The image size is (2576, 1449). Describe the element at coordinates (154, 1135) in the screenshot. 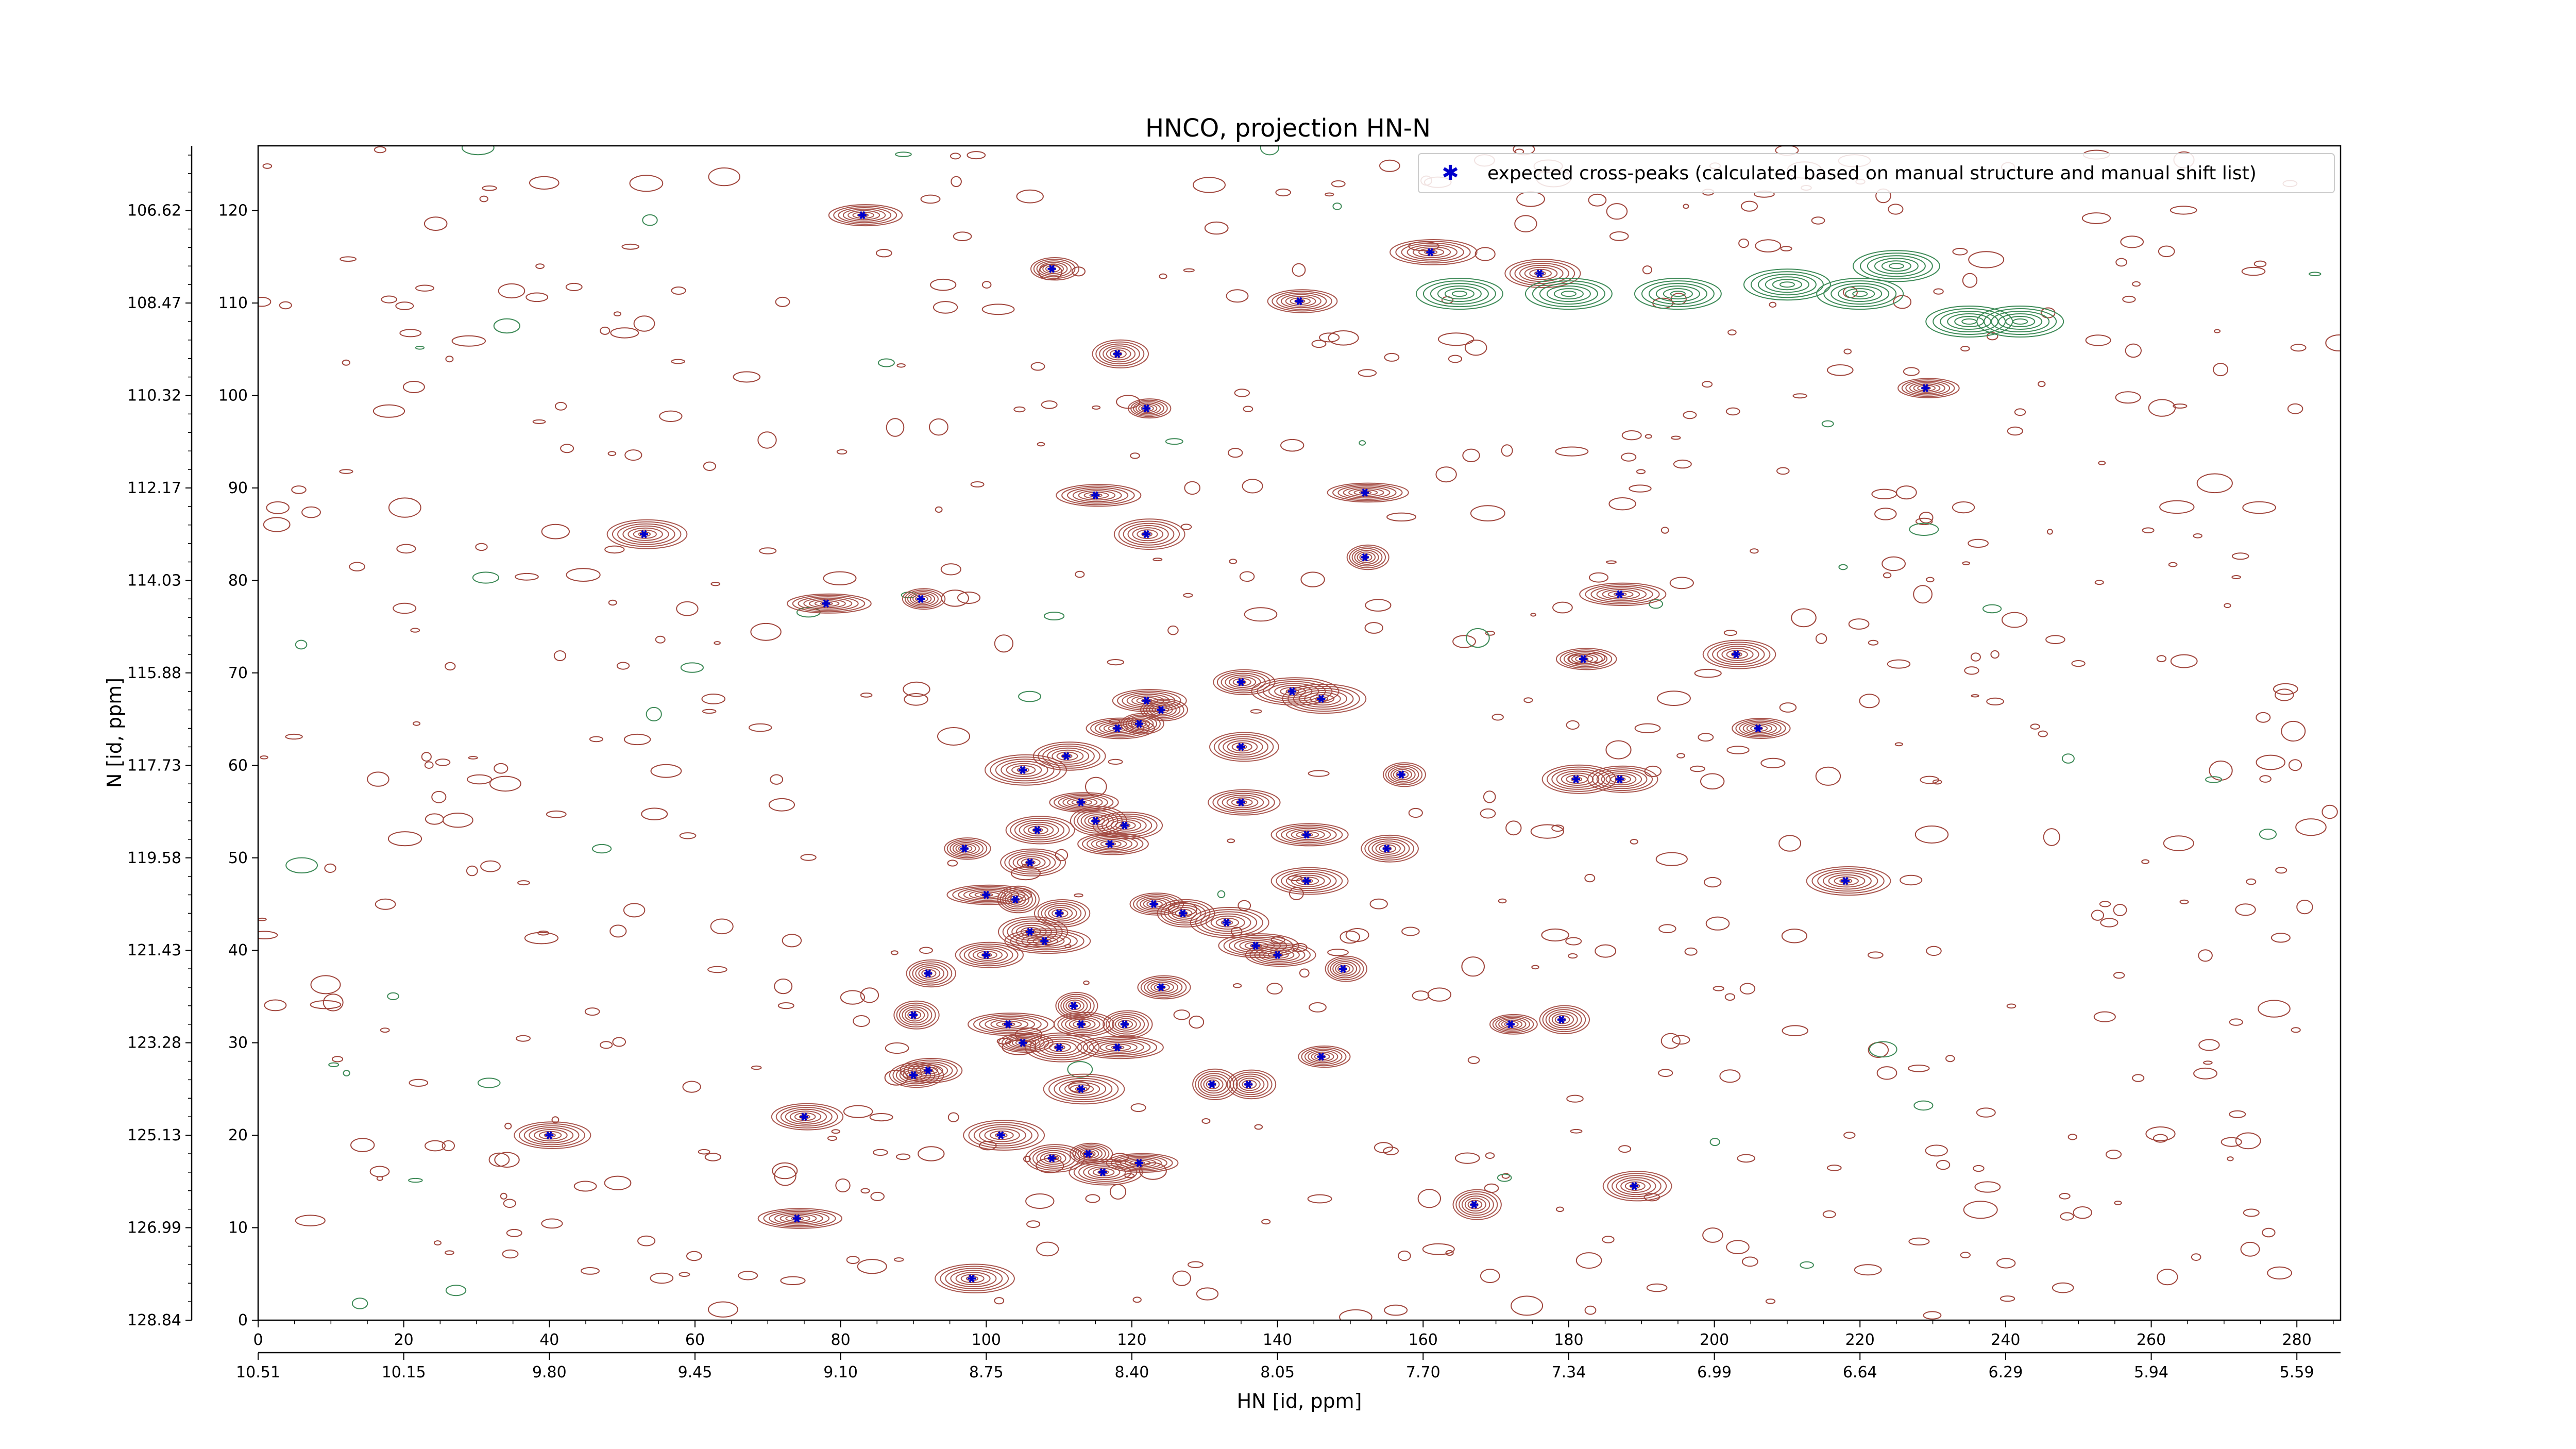

I see `y-ppm-tick-label: 125.13` at that location.